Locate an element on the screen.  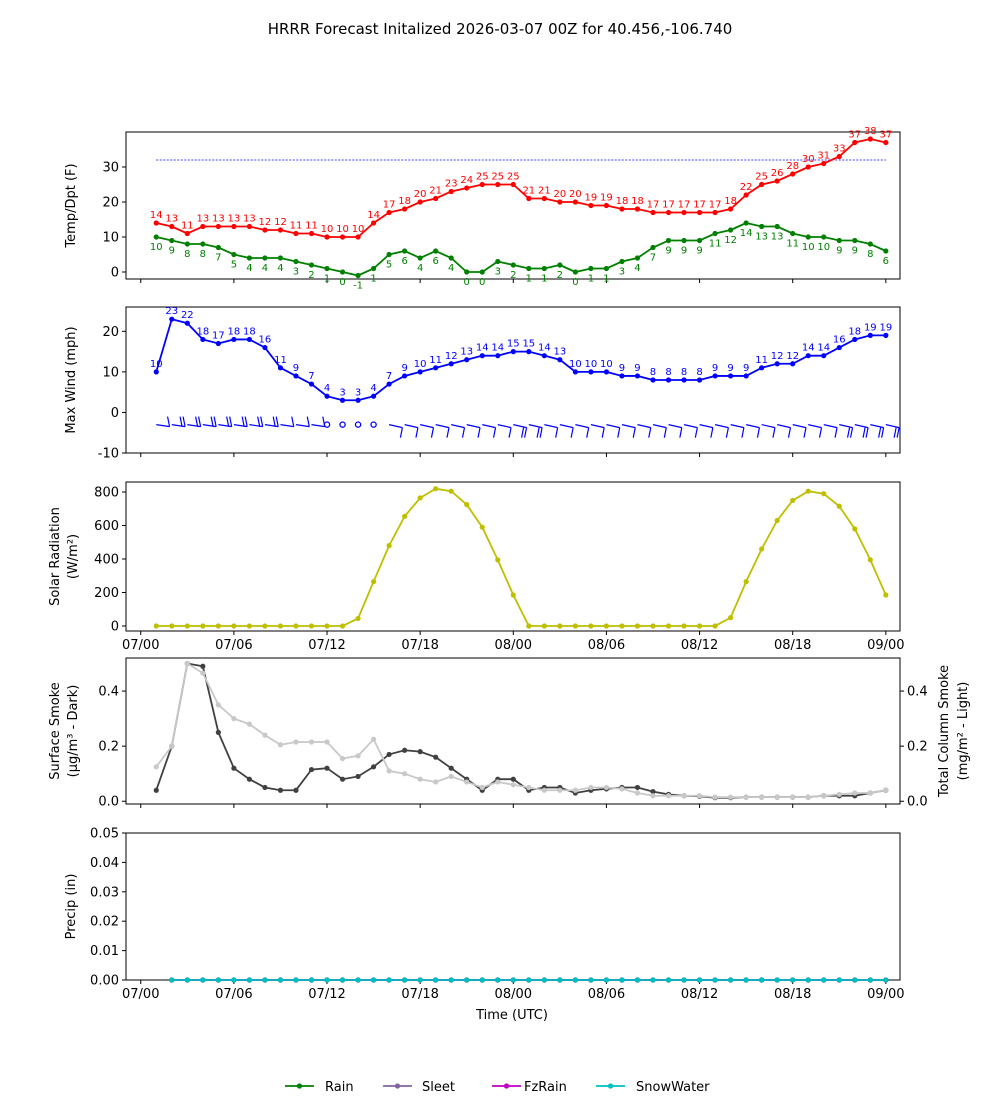
y-tick-label: 800 is located at coordinates (106, 493).